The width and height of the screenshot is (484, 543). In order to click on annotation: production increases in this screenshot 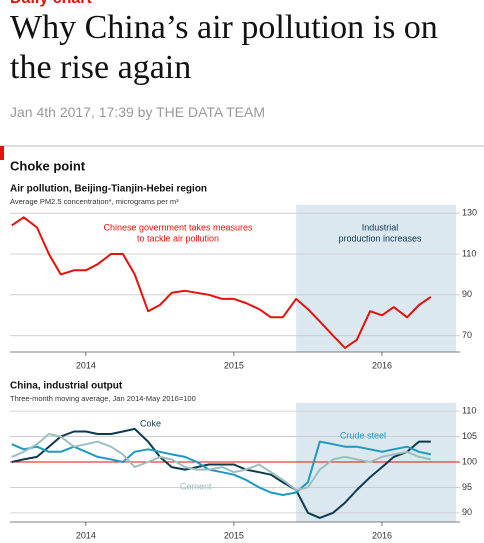, I will do `click(380, 238)`.